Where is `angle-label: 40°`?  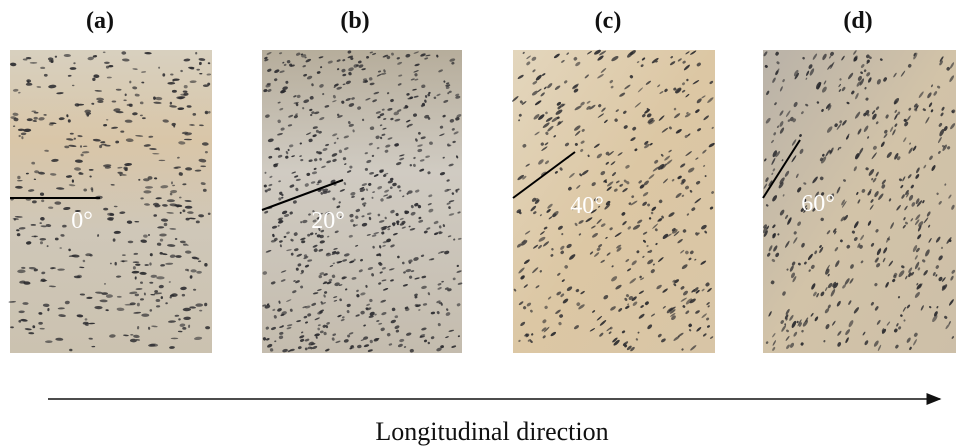
angle-label: 40° is located at coordinates (587, 206).